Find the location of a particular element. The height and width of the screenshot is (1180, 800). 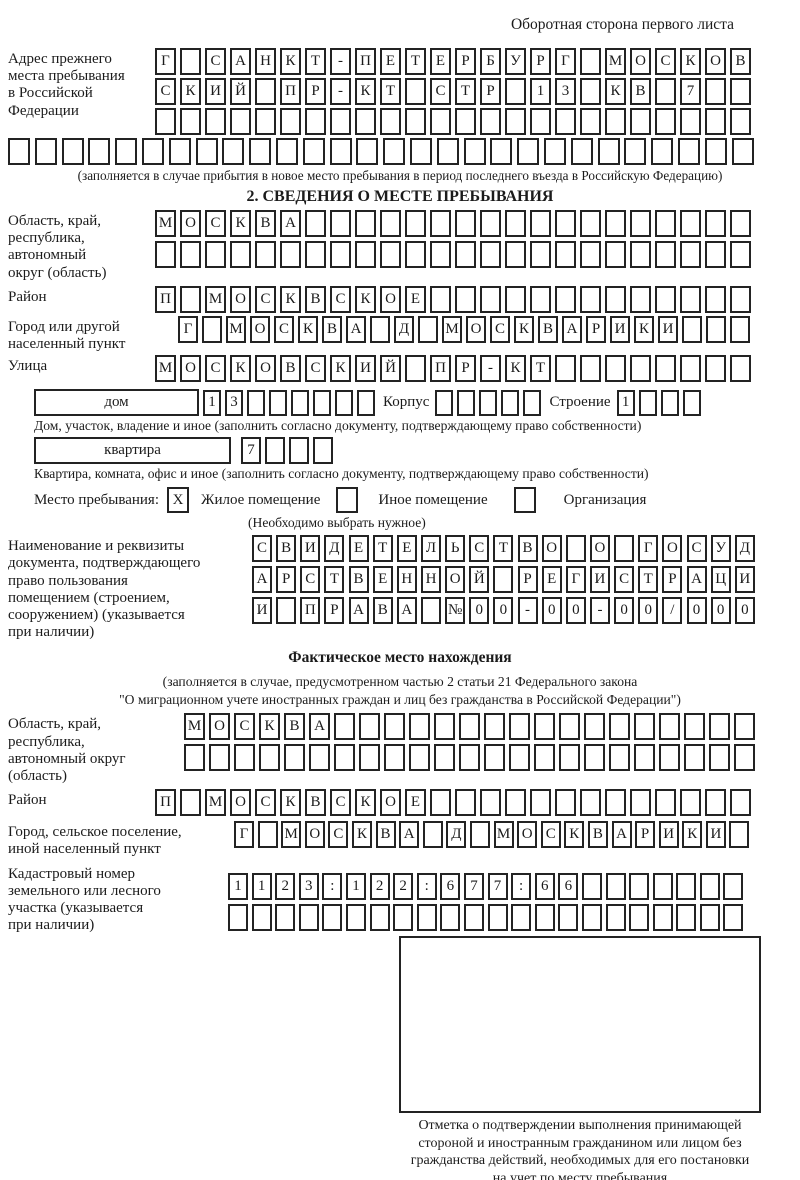

char-cell: С is located at coordinates (215, 223).